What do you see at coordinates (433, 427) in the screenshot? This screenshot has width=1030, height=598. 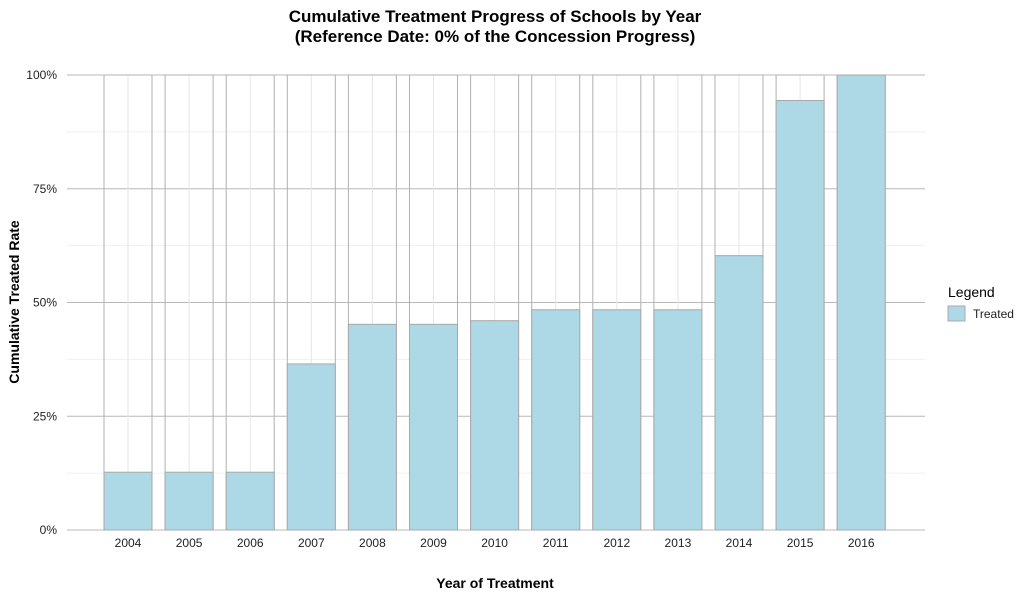 I see `bar-2009` at bounding box center [433, 427].